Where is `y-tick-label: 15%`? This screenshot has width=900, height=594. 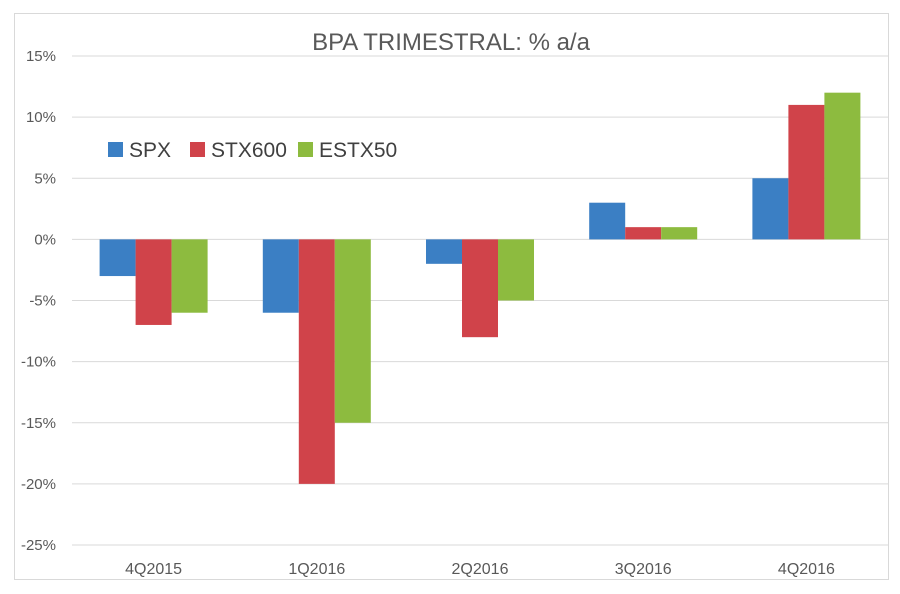 y-tick-label: 15% is located at coordinates (41, 56).